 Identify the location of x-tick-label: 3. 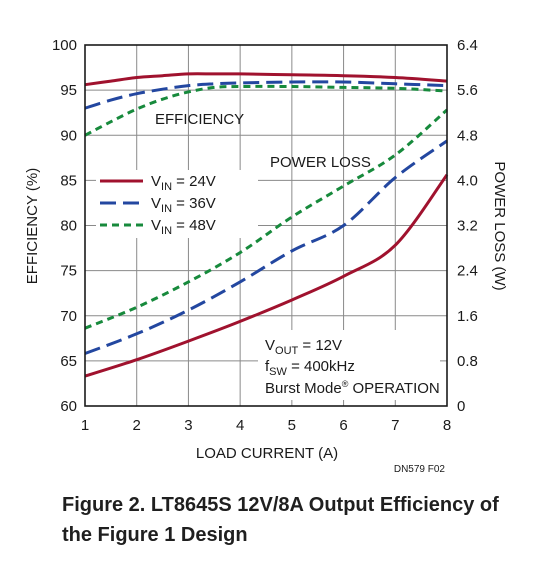
(188, 425).